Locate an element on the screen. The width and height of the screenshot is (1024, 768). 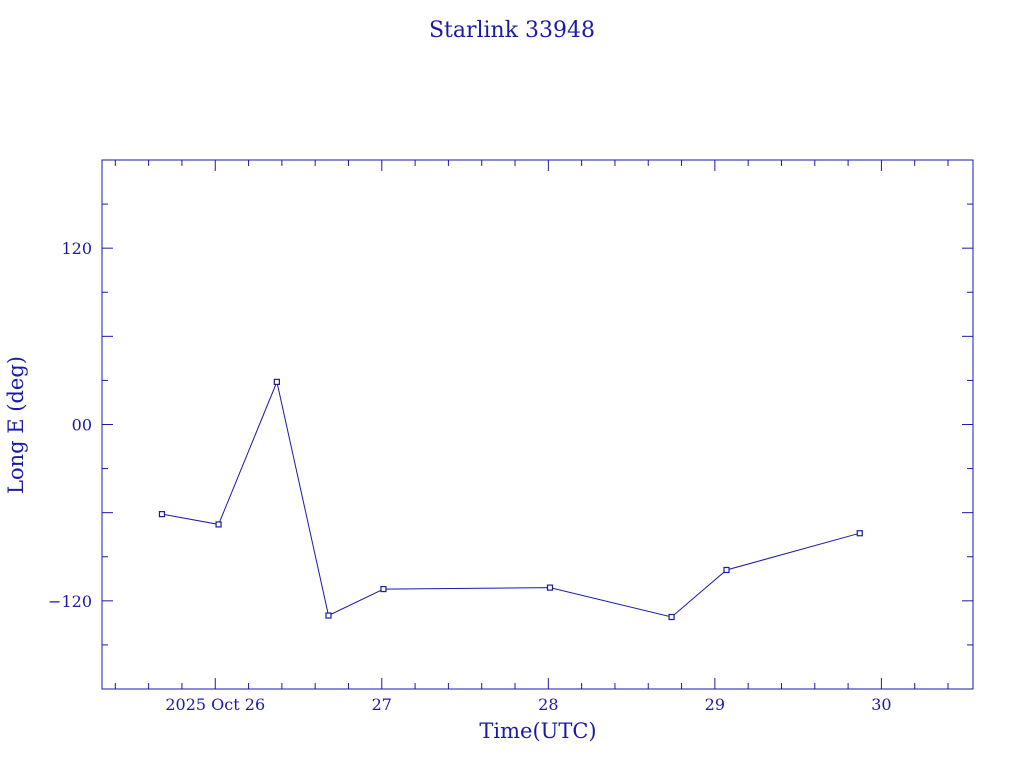
x-tick-label: 30 is located at coordinates (881, 704).